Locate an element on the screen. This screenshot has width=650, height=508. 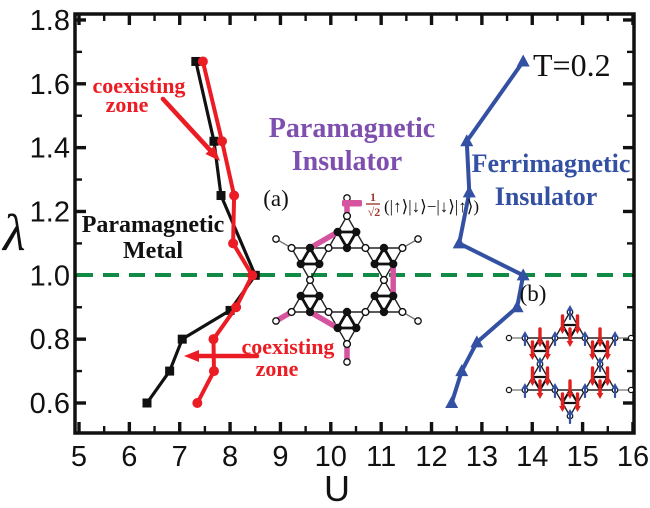
annotation-arrowhead is located at coordinates (212, 153).